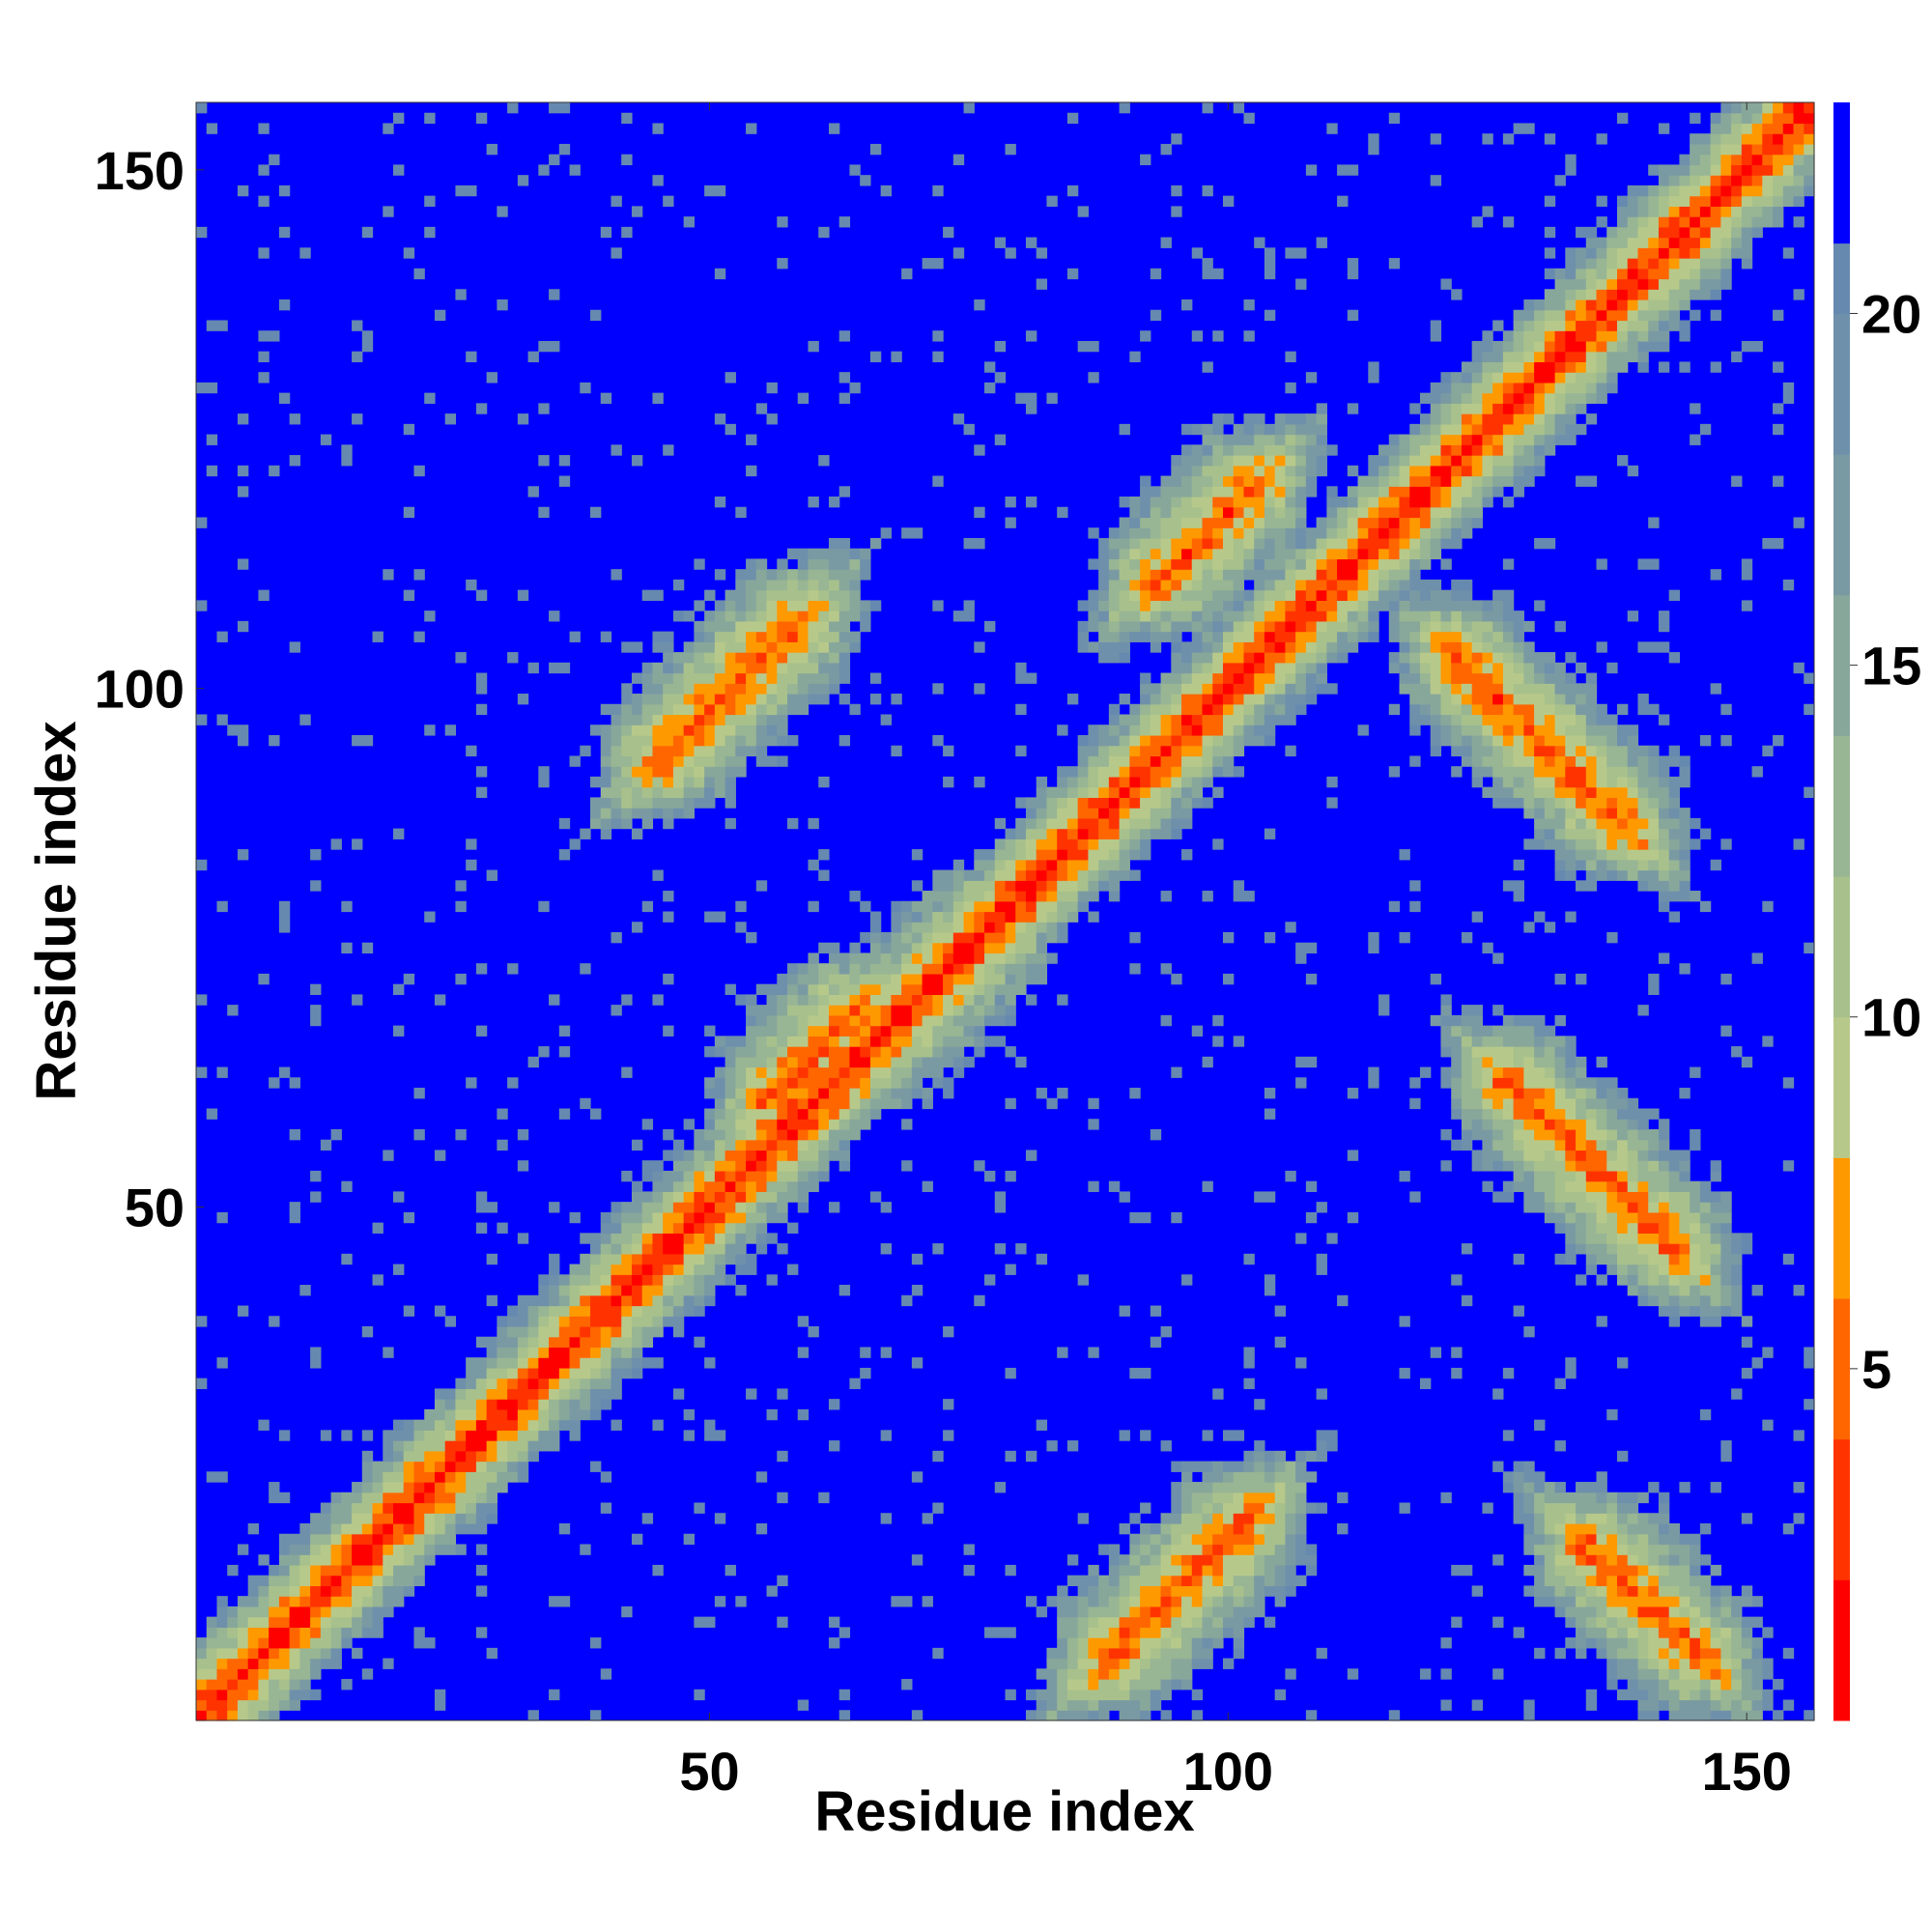  I want to click on colorbar-segment, so click(1841, 1087).